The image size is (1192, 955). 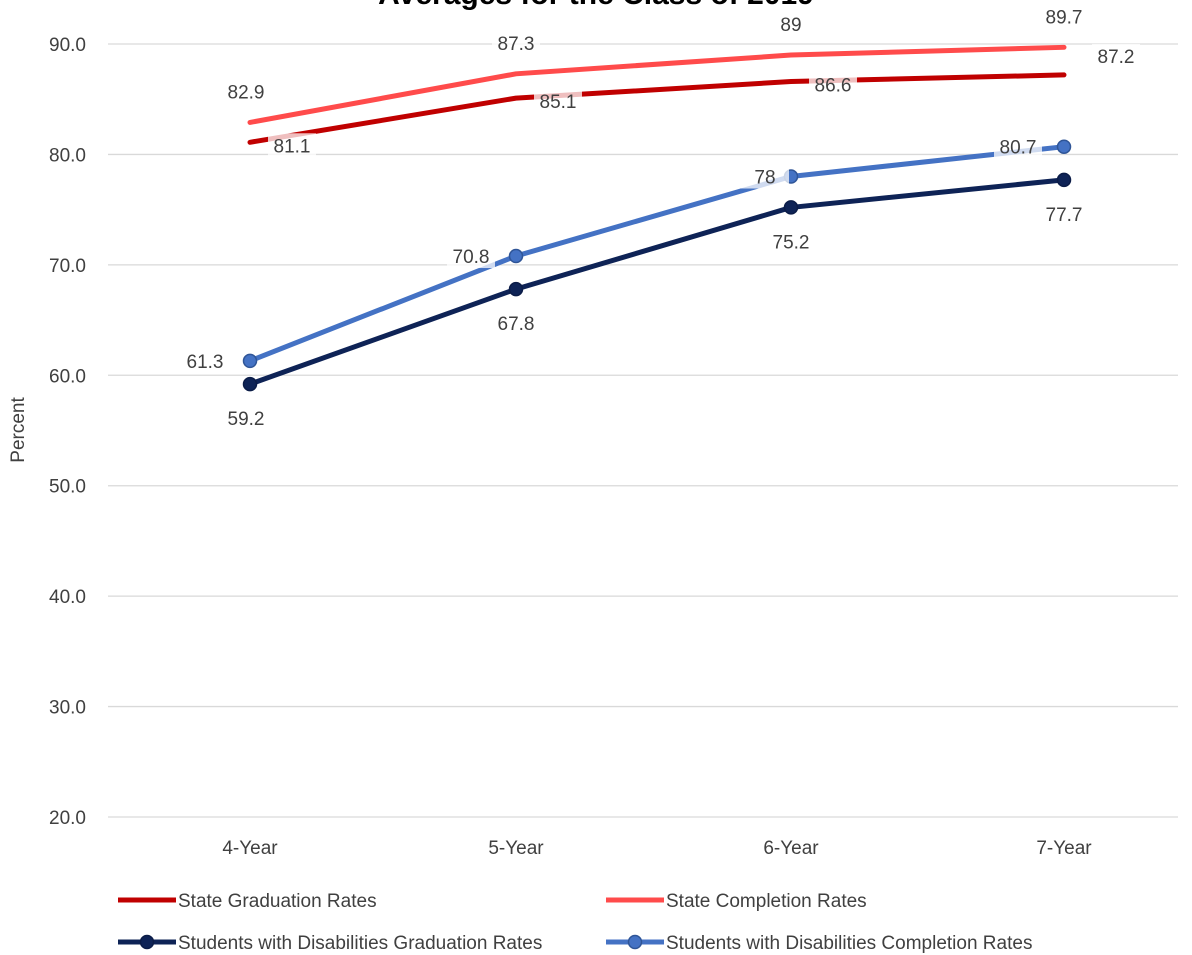 I want to click on data-label: 77.7, so click(x=1064, y=215).